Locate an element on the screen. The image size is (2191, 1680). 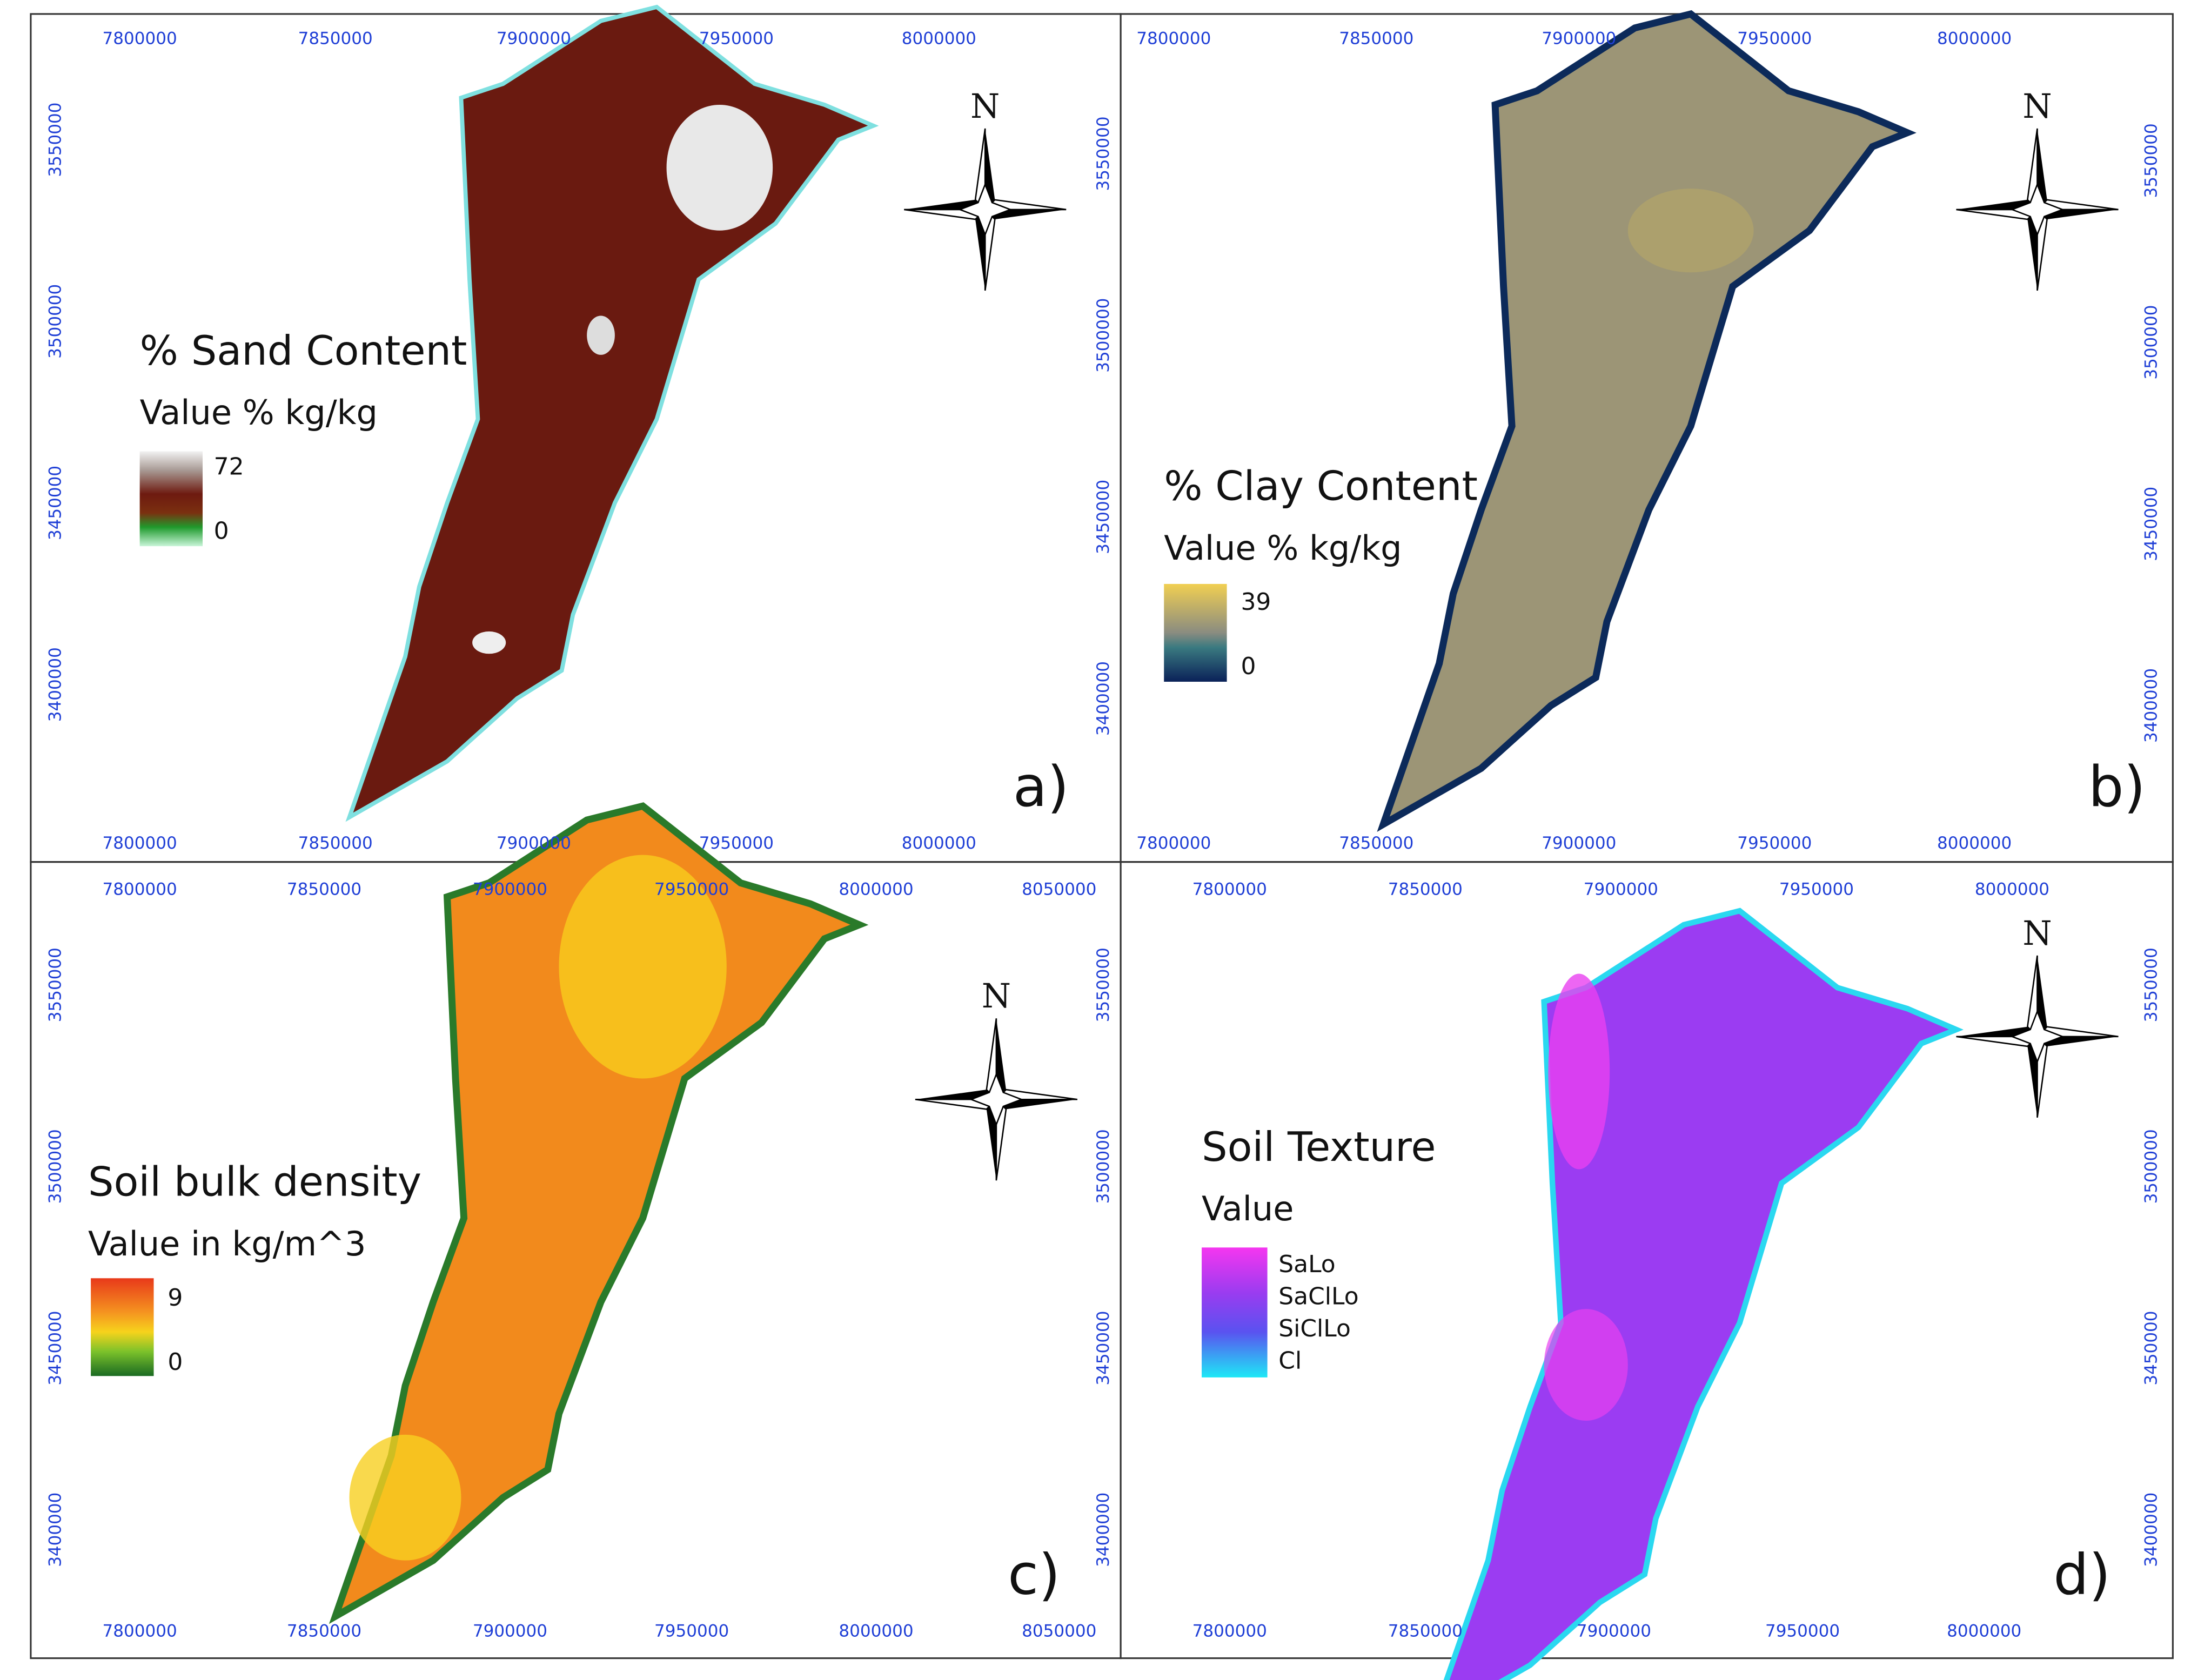
panel-label: a) is located at coordinates (1041, 787).